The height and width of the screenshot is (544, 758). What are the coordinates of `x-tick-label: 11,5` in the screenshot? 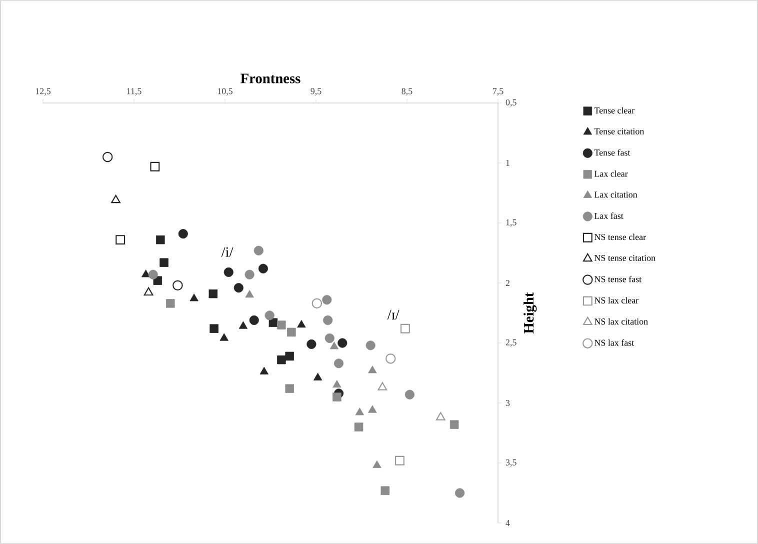 It's located at (134, 92).